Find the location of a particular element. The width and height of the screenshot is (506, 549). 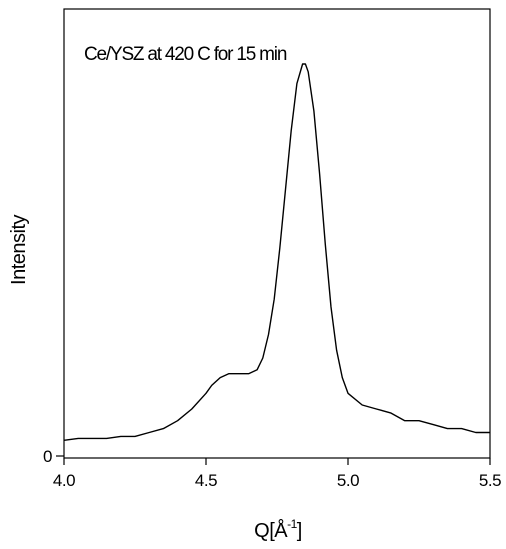

y-tick-label: 0 is located at coordinates (47, 456).